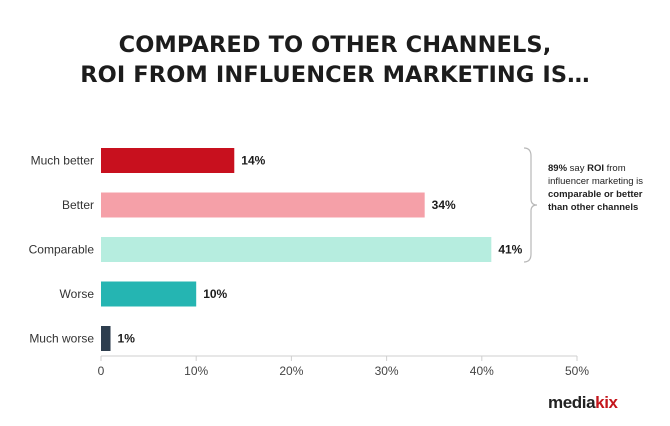 This screenshot has height=426, width=670. What do you see at coordinates (510, 250) in the screenshot?
I see `value-label-2: 41%` at bounding box center [510, 250].